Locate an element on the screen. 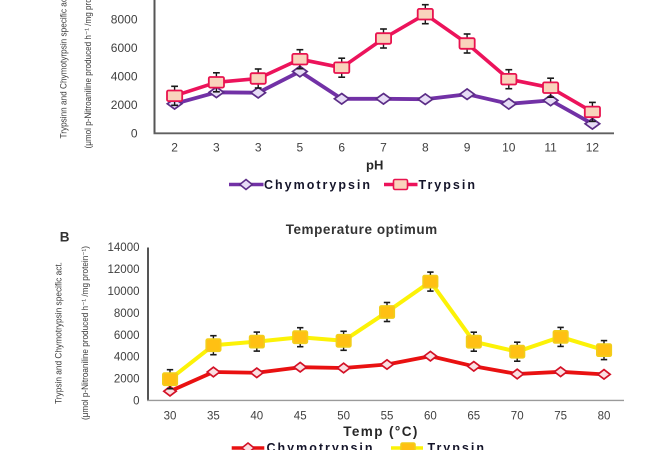 The width and height of the screenshot is (650, 450). svg-text: 60 is located at coordinates (430, 417).